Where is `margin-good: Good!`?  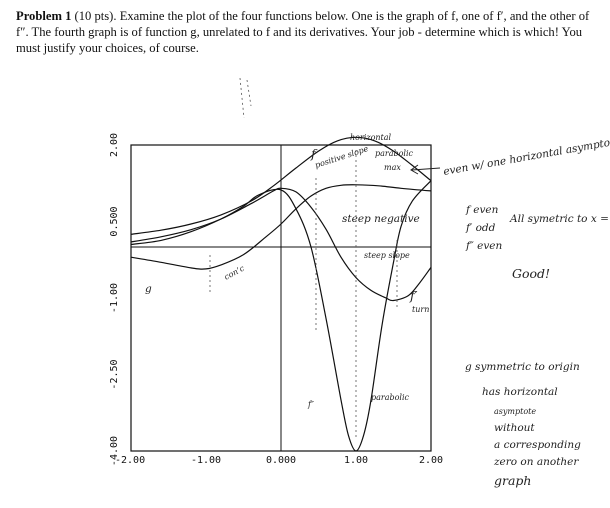
margin-good: Good! is located at coordinates (531, 273).